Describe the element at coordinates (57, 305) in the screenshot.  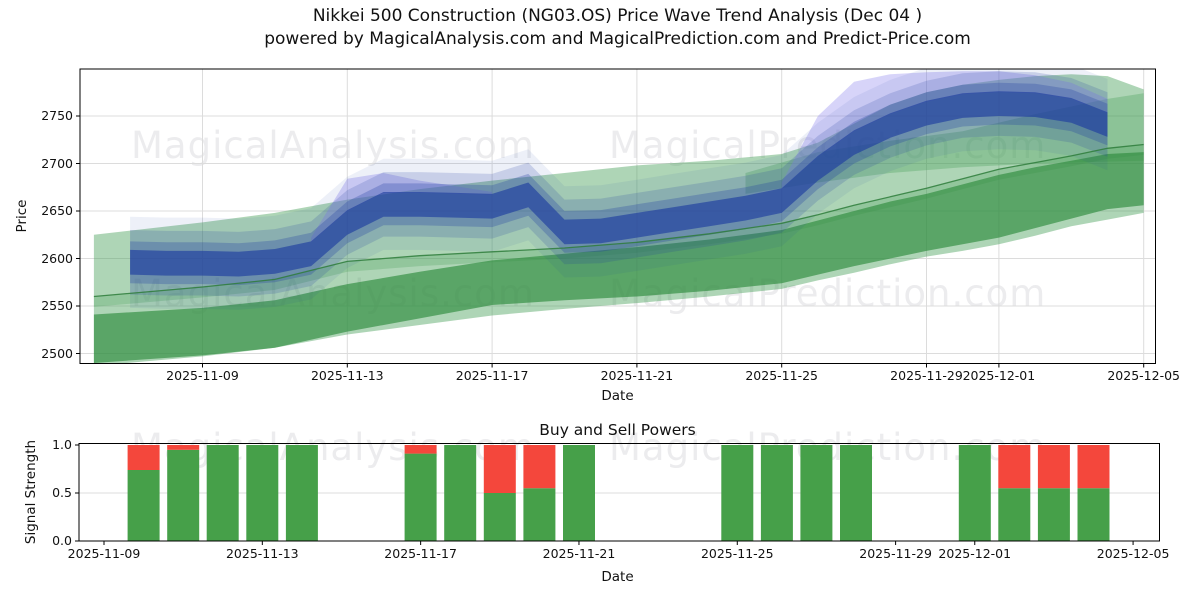
I see `top-chart-y-tick: 2550` at that location.